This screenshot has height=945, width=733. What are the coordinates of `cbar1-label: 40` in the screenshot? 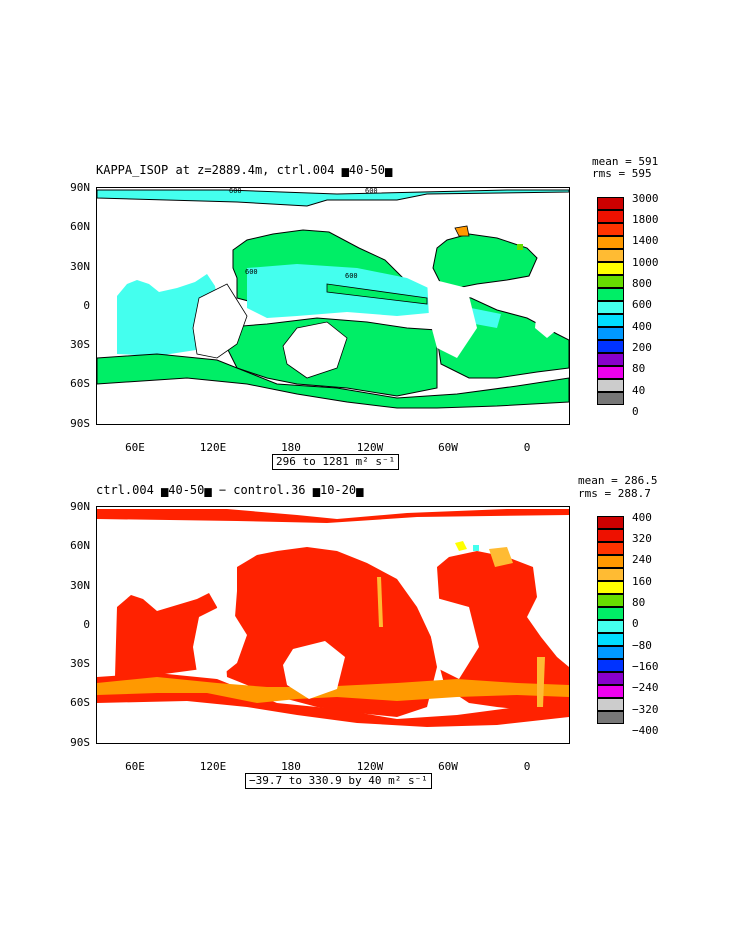 It's located at (639, 390).